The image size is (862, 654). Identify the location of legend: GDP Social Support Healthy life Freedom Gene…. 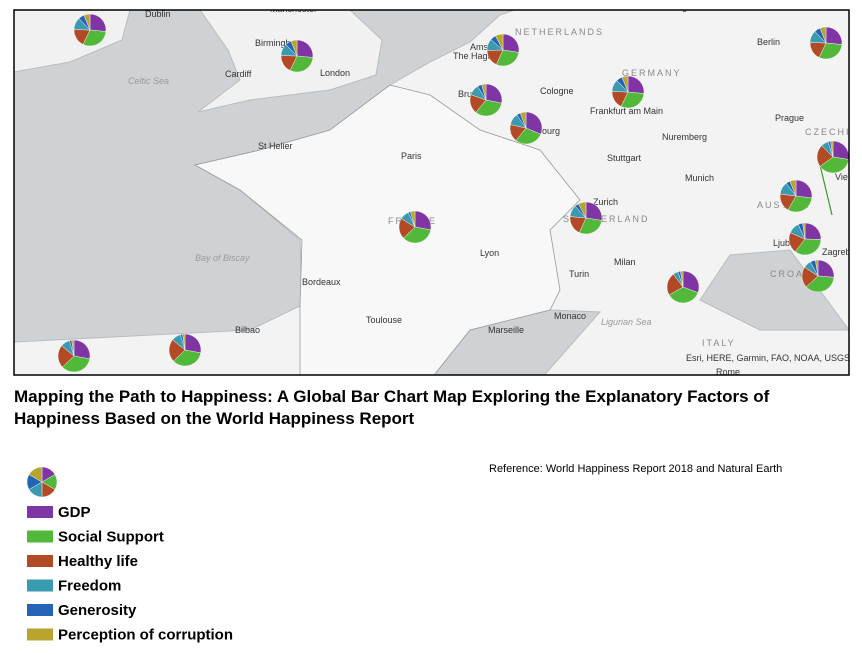
(130, 574).